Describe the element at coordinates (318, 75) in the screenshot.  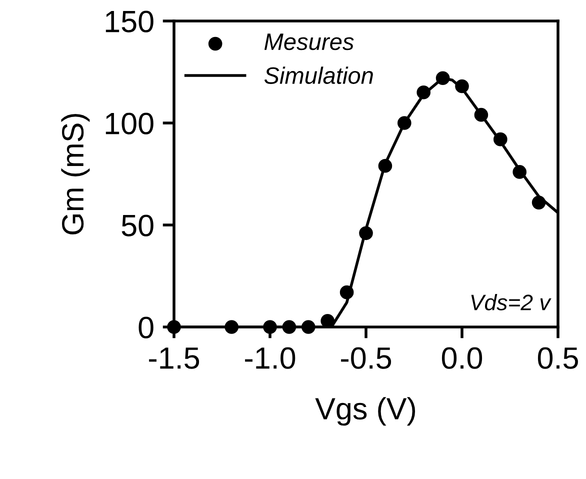
I see `legend-label: Simulation` at that location.